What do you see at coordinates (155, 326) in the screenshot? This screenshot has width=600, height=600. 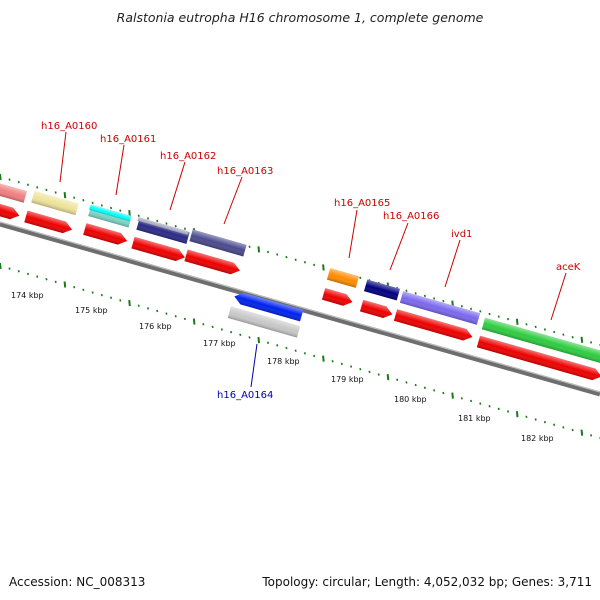 I see `kbp-label-176: 176 kbp` at bounding box center [155, 326].